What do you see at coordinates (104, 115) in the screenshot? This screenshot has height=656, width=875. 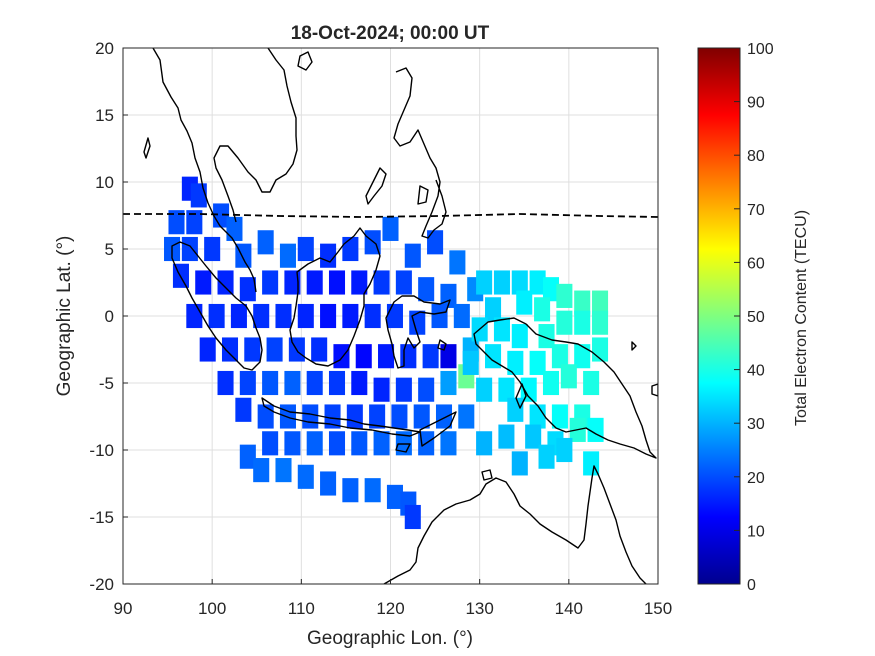 I see `y-tick-label: 15` at bounding box center [104, 115].